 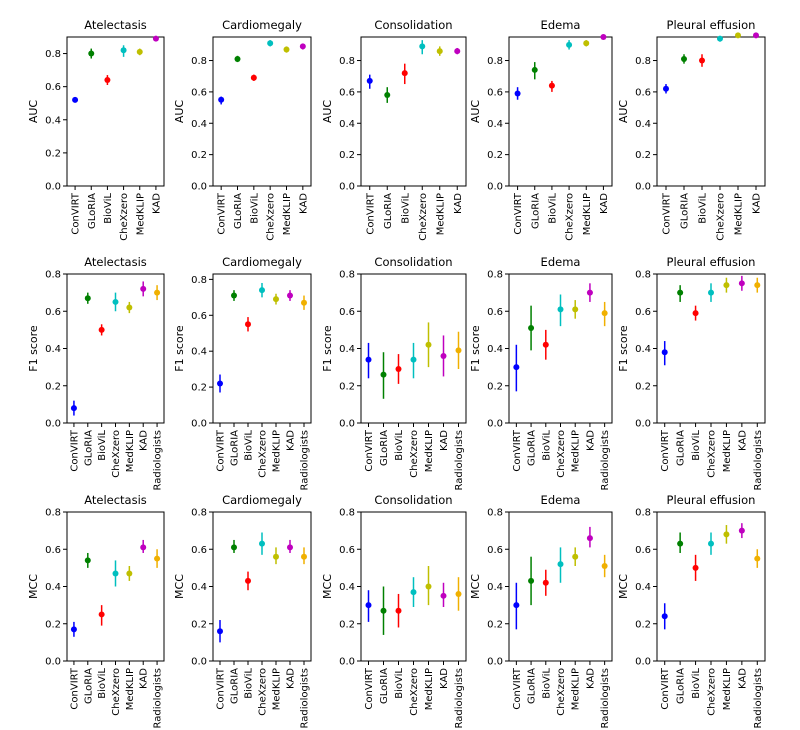 I want to click on chart-title: Cardiomegaly, so click(x=262, y=262).